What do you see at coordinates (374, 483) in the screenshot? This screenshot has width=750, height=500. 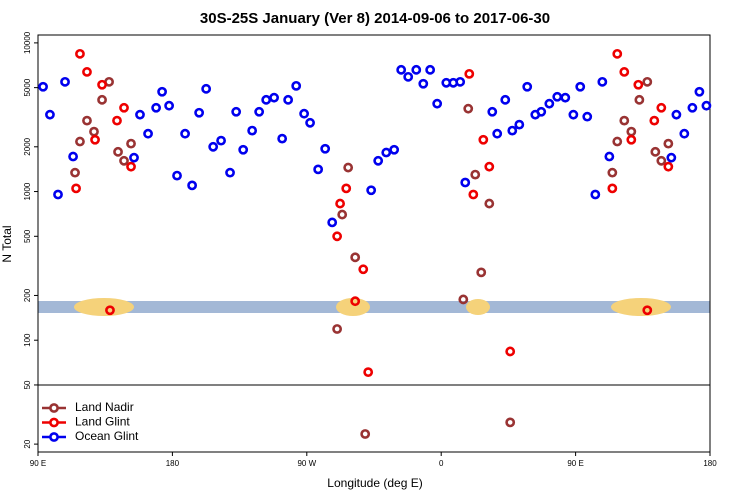 I see `x-axis-label: Longitude (deg E)` at bounding box center [374, 483].